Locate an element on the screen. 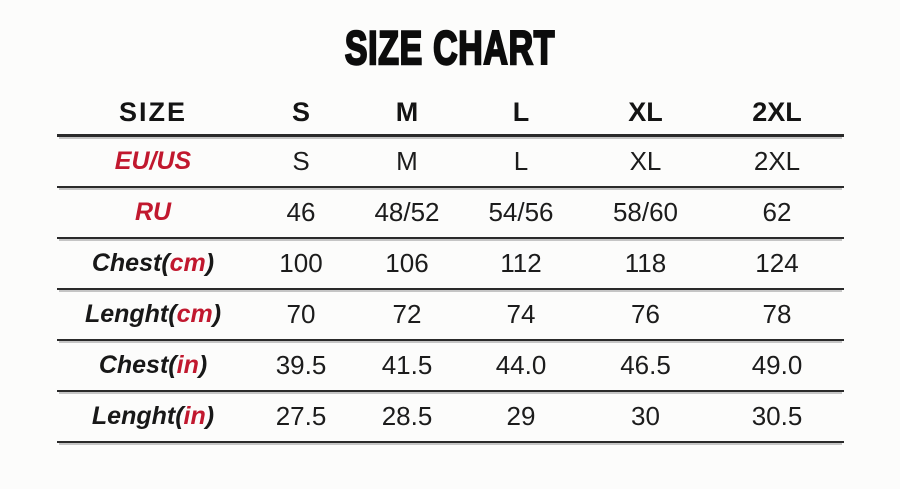 Image resolution: width=900 pixels, height=489 pixels. row-label-red-text: EU/US is located at coordinates (153, 161).